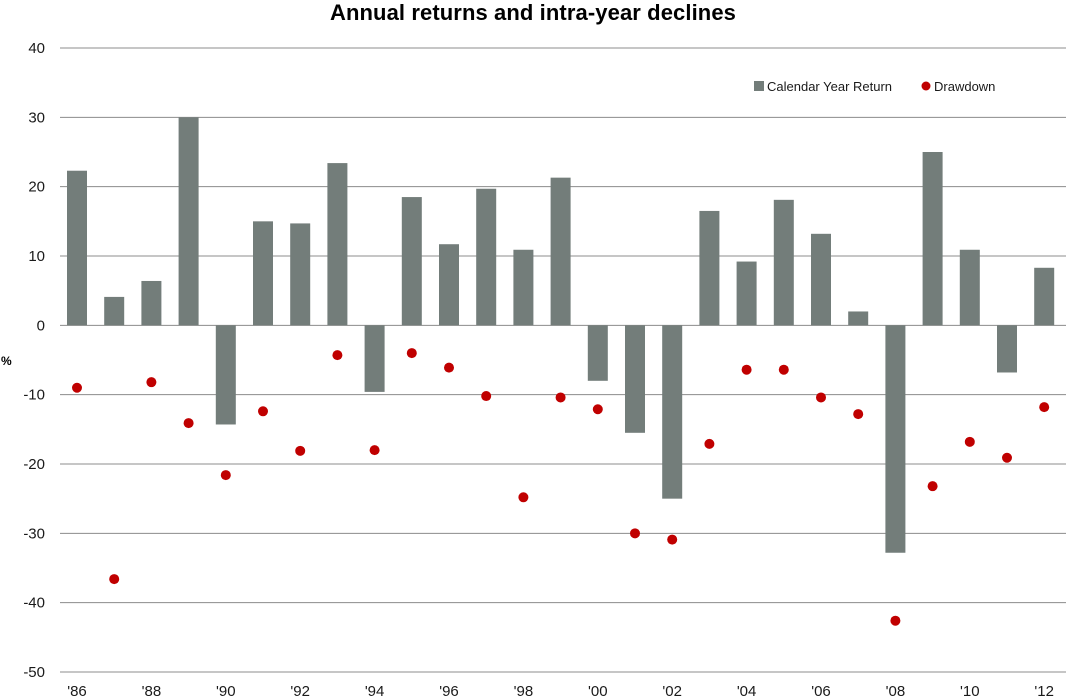 The height and width of the screenshot is (698, 1066). Describe the element at coordinates (34, 464) in the screenshot. I see `y-tick-label: -20` at that location.